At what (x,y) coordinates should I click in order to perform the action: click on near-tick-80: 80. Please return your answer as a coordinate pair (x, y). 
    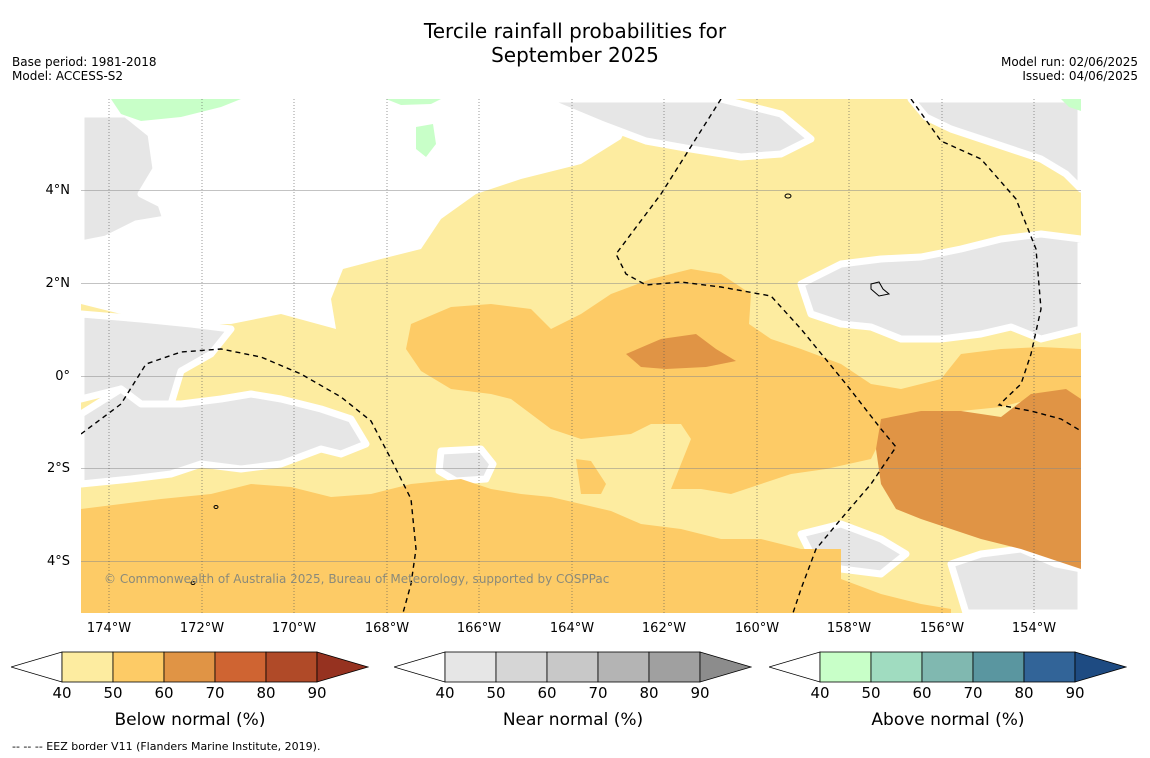
    Looking at the image, I should click on (649, 693).